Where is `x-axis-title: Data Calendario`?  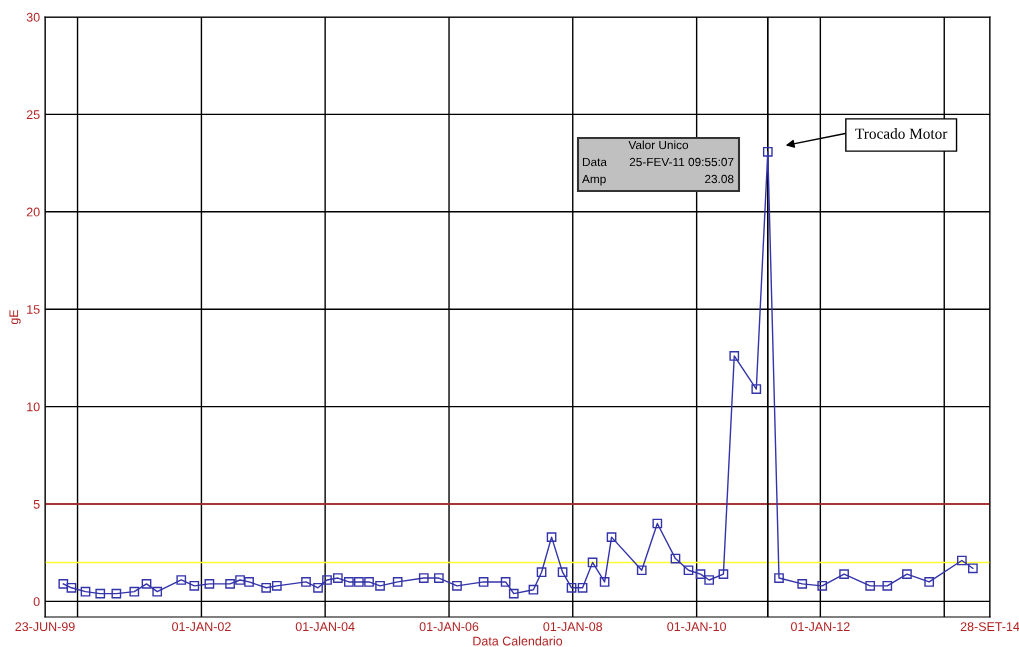 x-axis-title: Data Calendario is located at coordinates (518, 641).